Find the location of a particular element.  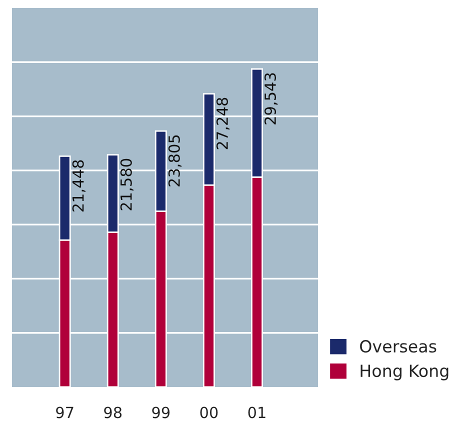

x-tick-label: 00 is located at coordinates (209, 412).